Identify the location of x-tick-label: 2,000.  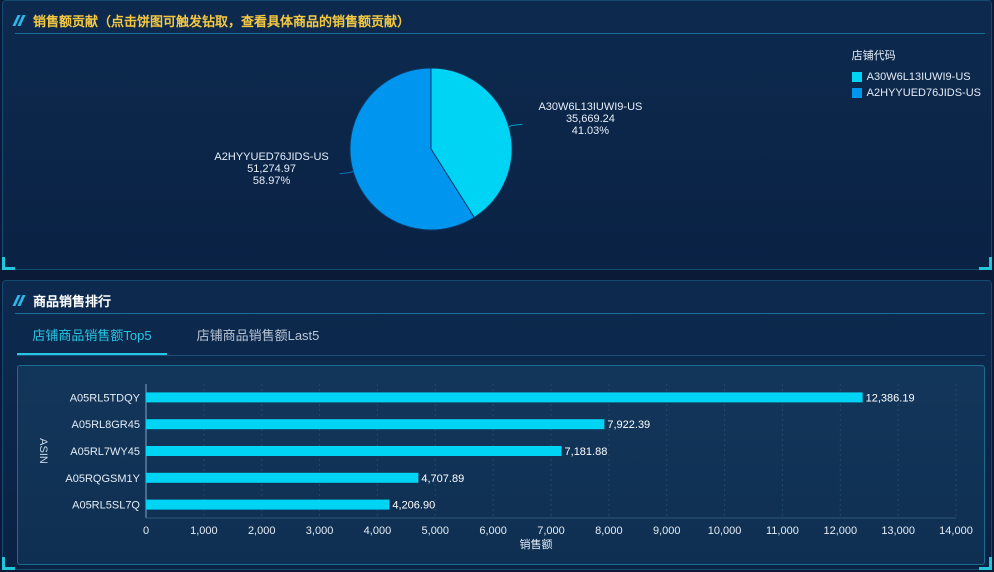
(262, 531).